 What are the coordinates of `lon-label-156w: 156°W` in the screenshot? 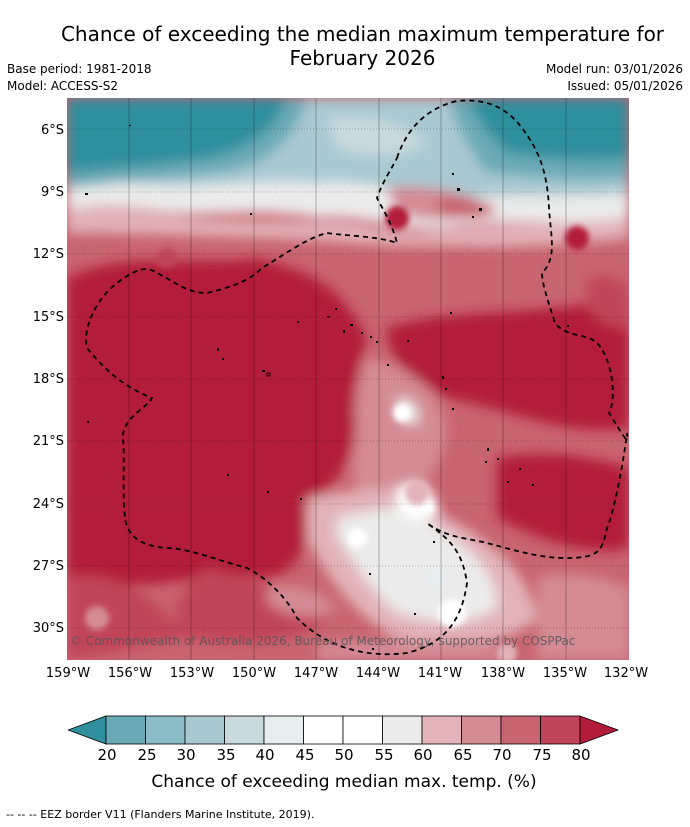 It's located at (130, 673).